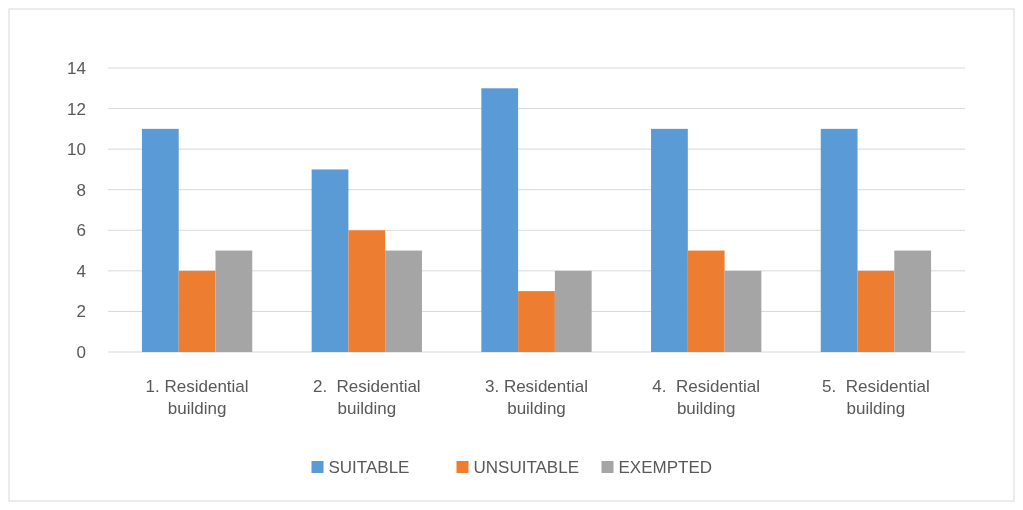  Describe the element at coordinates (76, 150) in the screenshot. I see `y-tick-label: 10` at that location.